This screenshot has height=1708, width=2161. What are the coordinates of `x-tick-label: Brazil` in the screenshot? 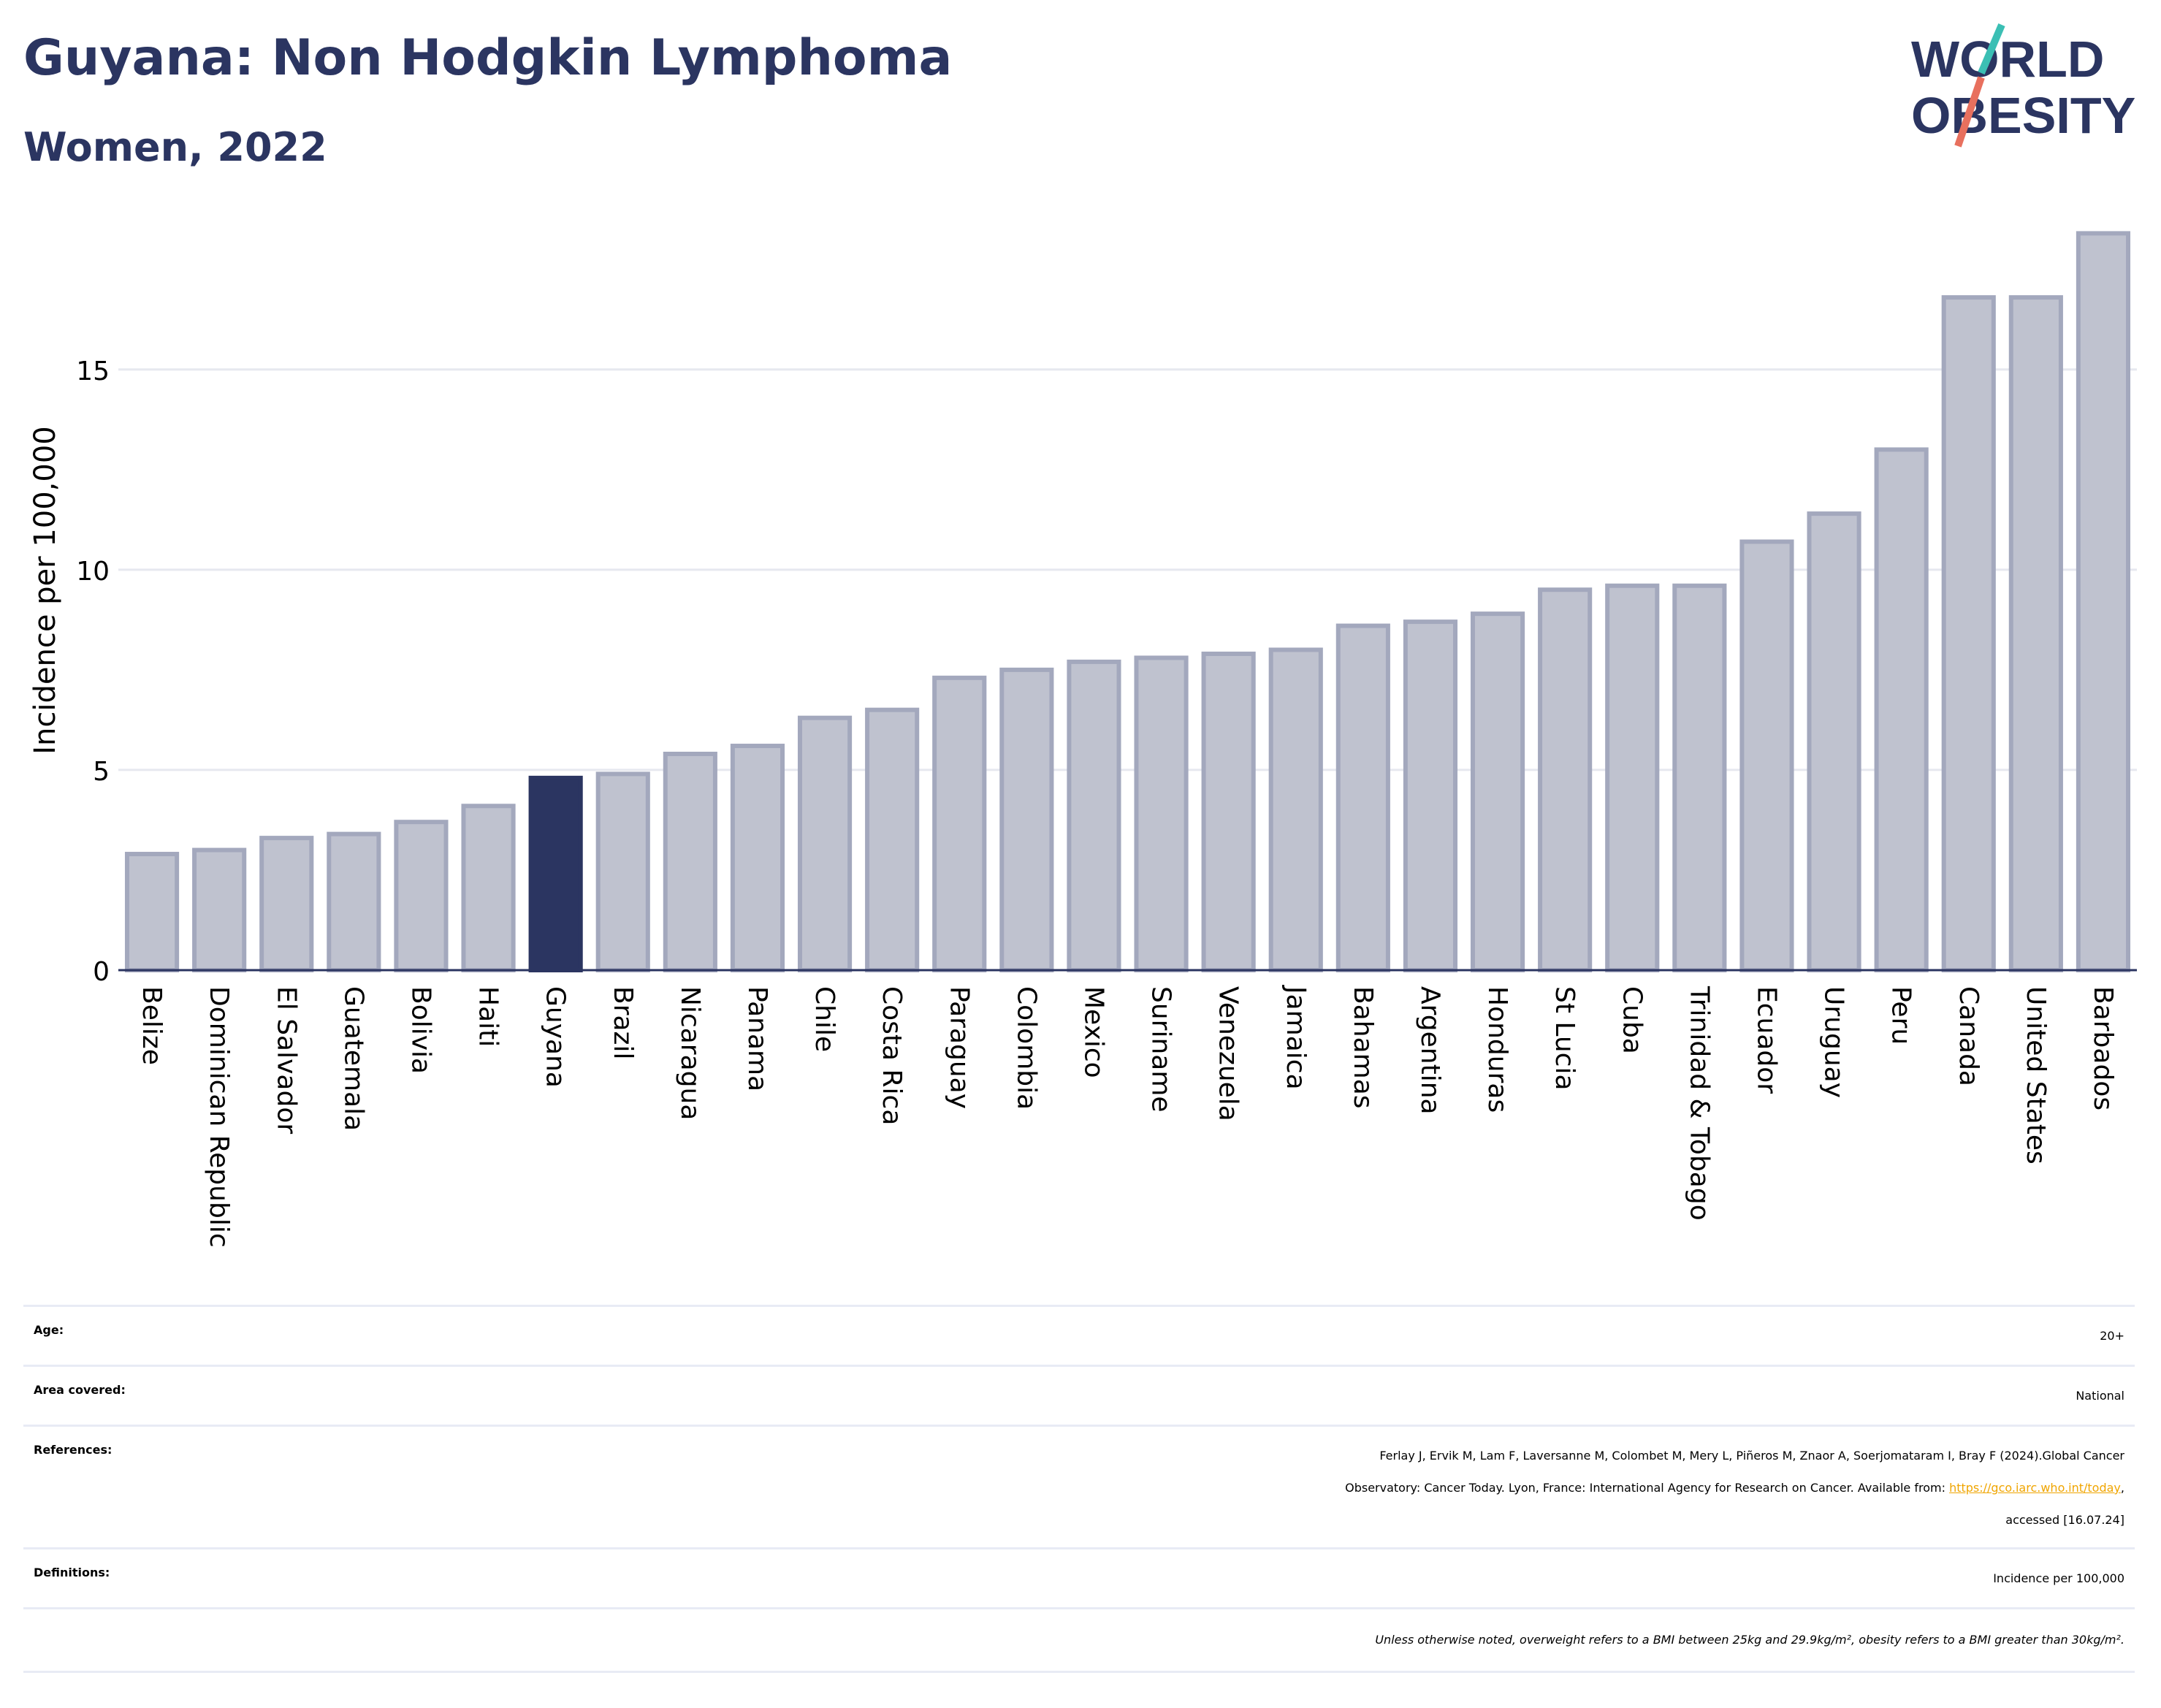 It's located at (623, 1022).